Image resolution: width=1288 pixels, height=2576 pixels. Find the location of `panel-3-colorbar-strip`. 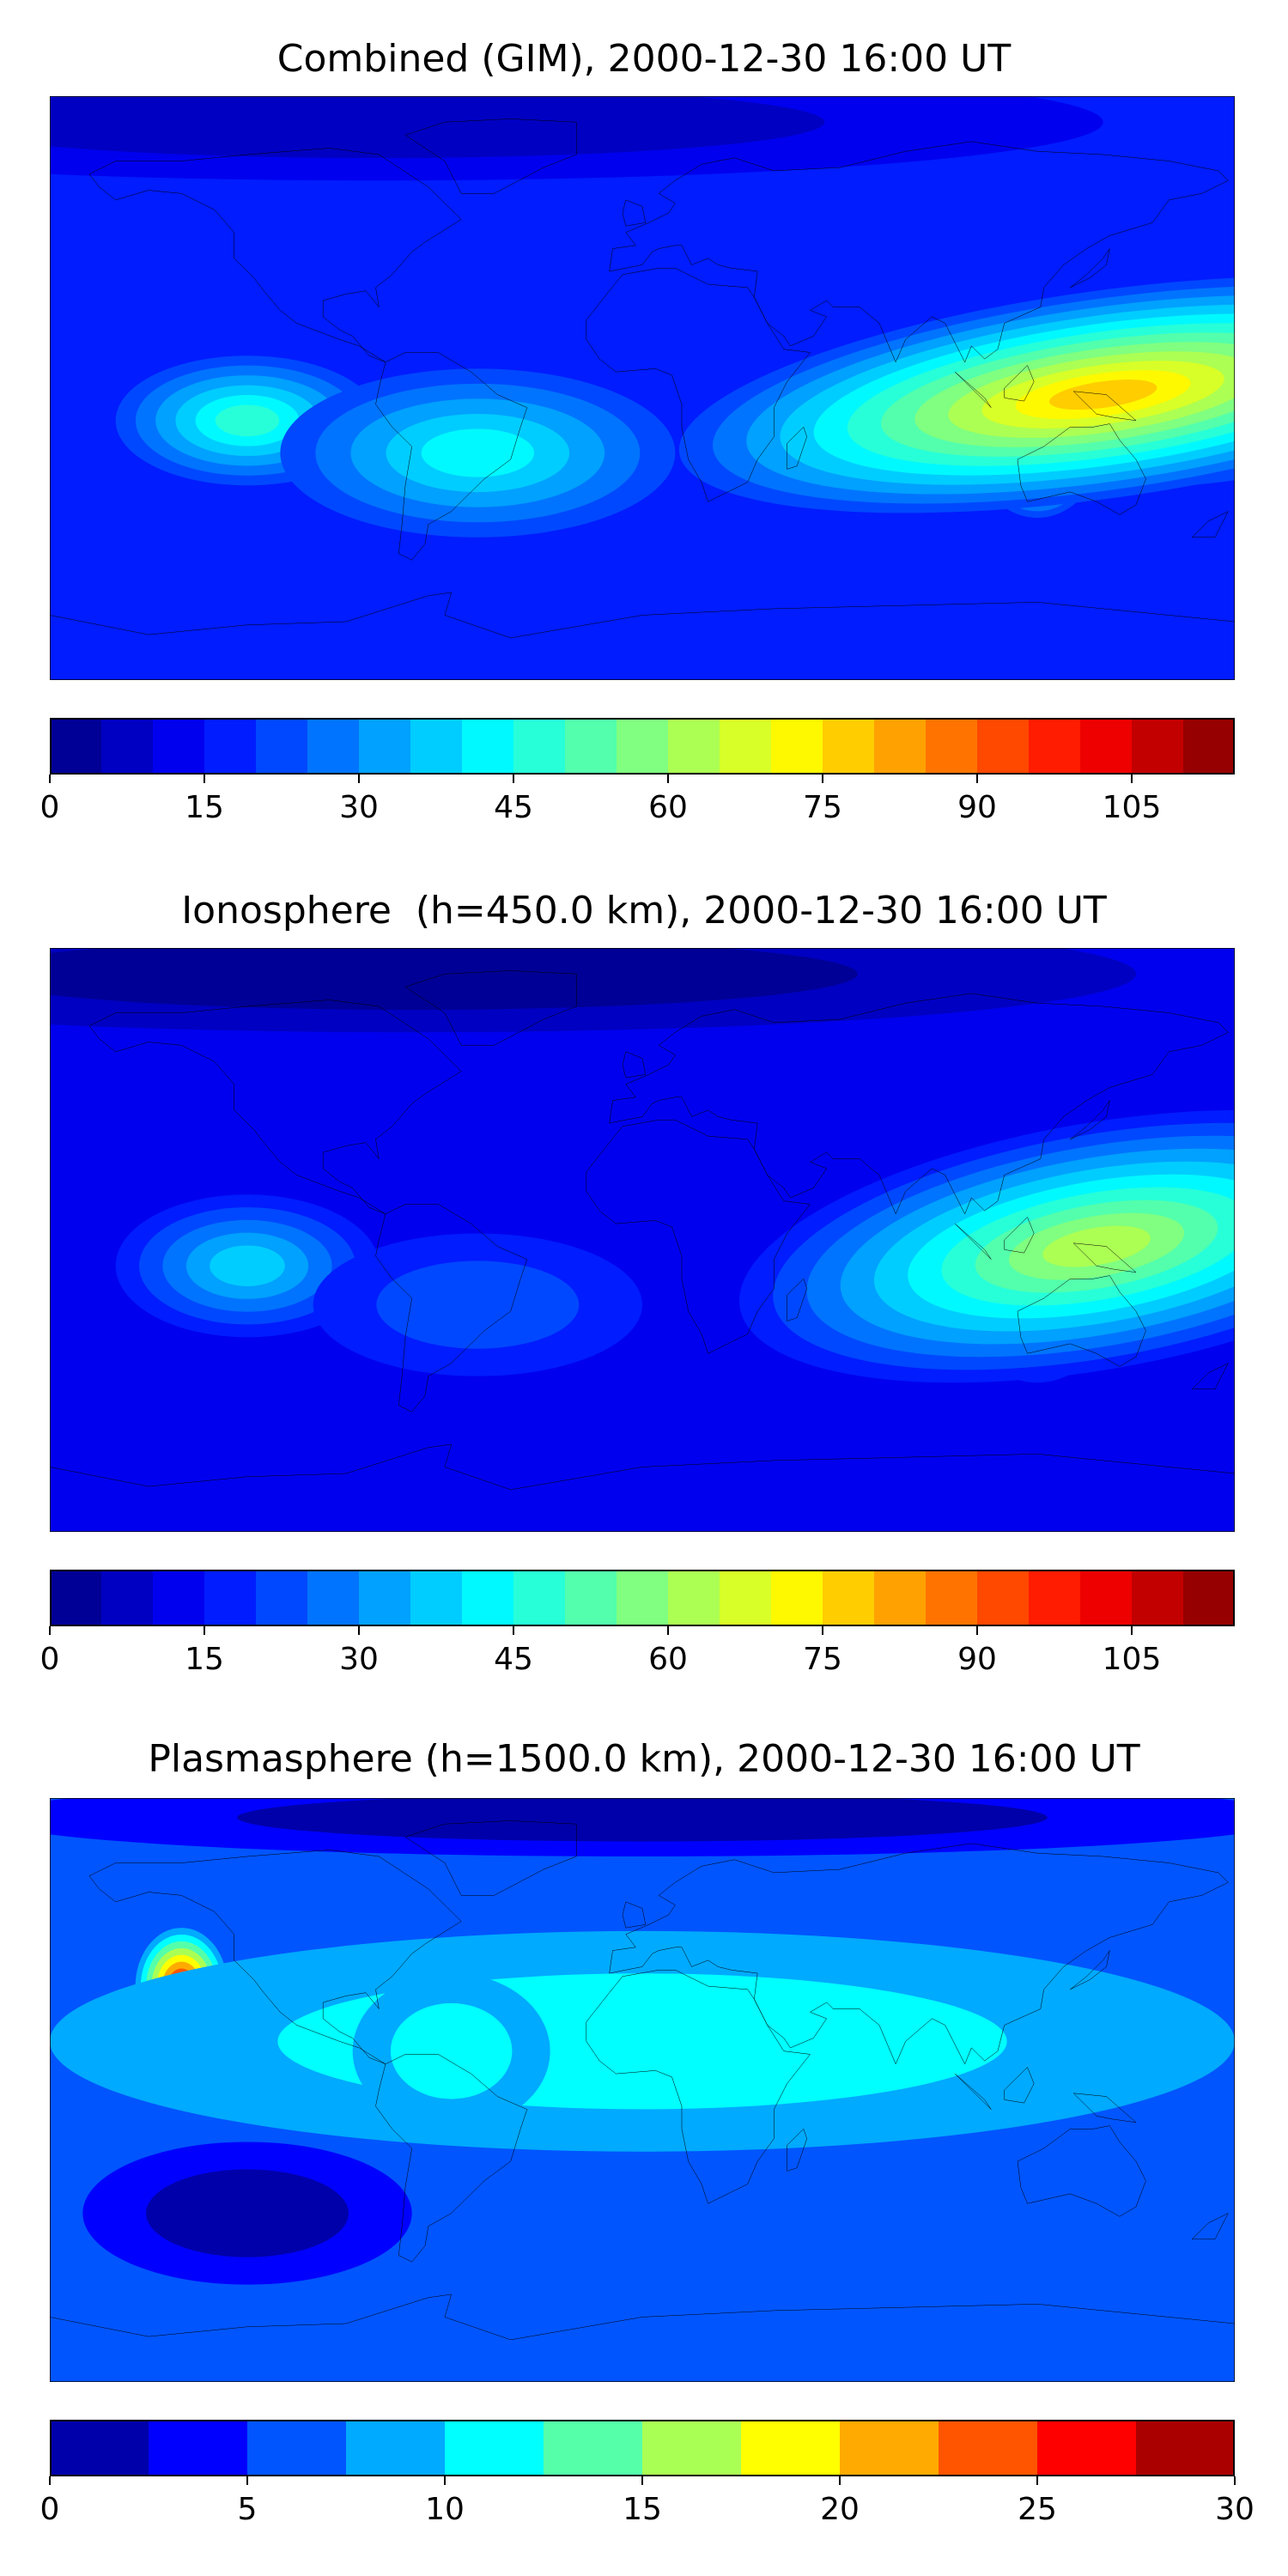

panel-3-colorbar-strip is located at coordinates (642, 2448).